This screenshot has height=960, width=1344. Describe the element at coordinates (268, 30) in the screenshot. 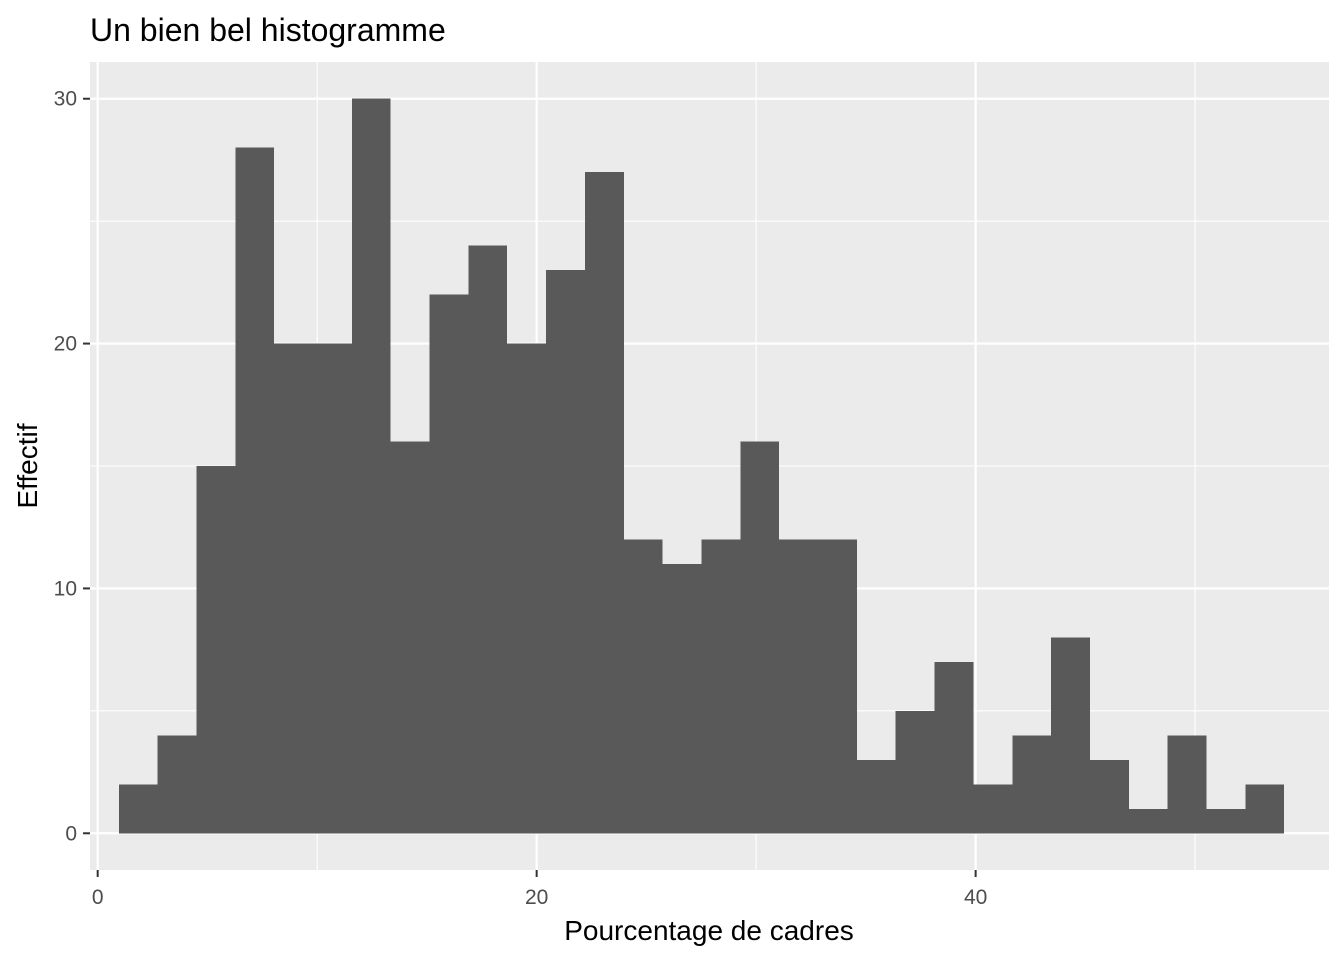

I see `chart-title: Un bien bel histogramme` at that location.